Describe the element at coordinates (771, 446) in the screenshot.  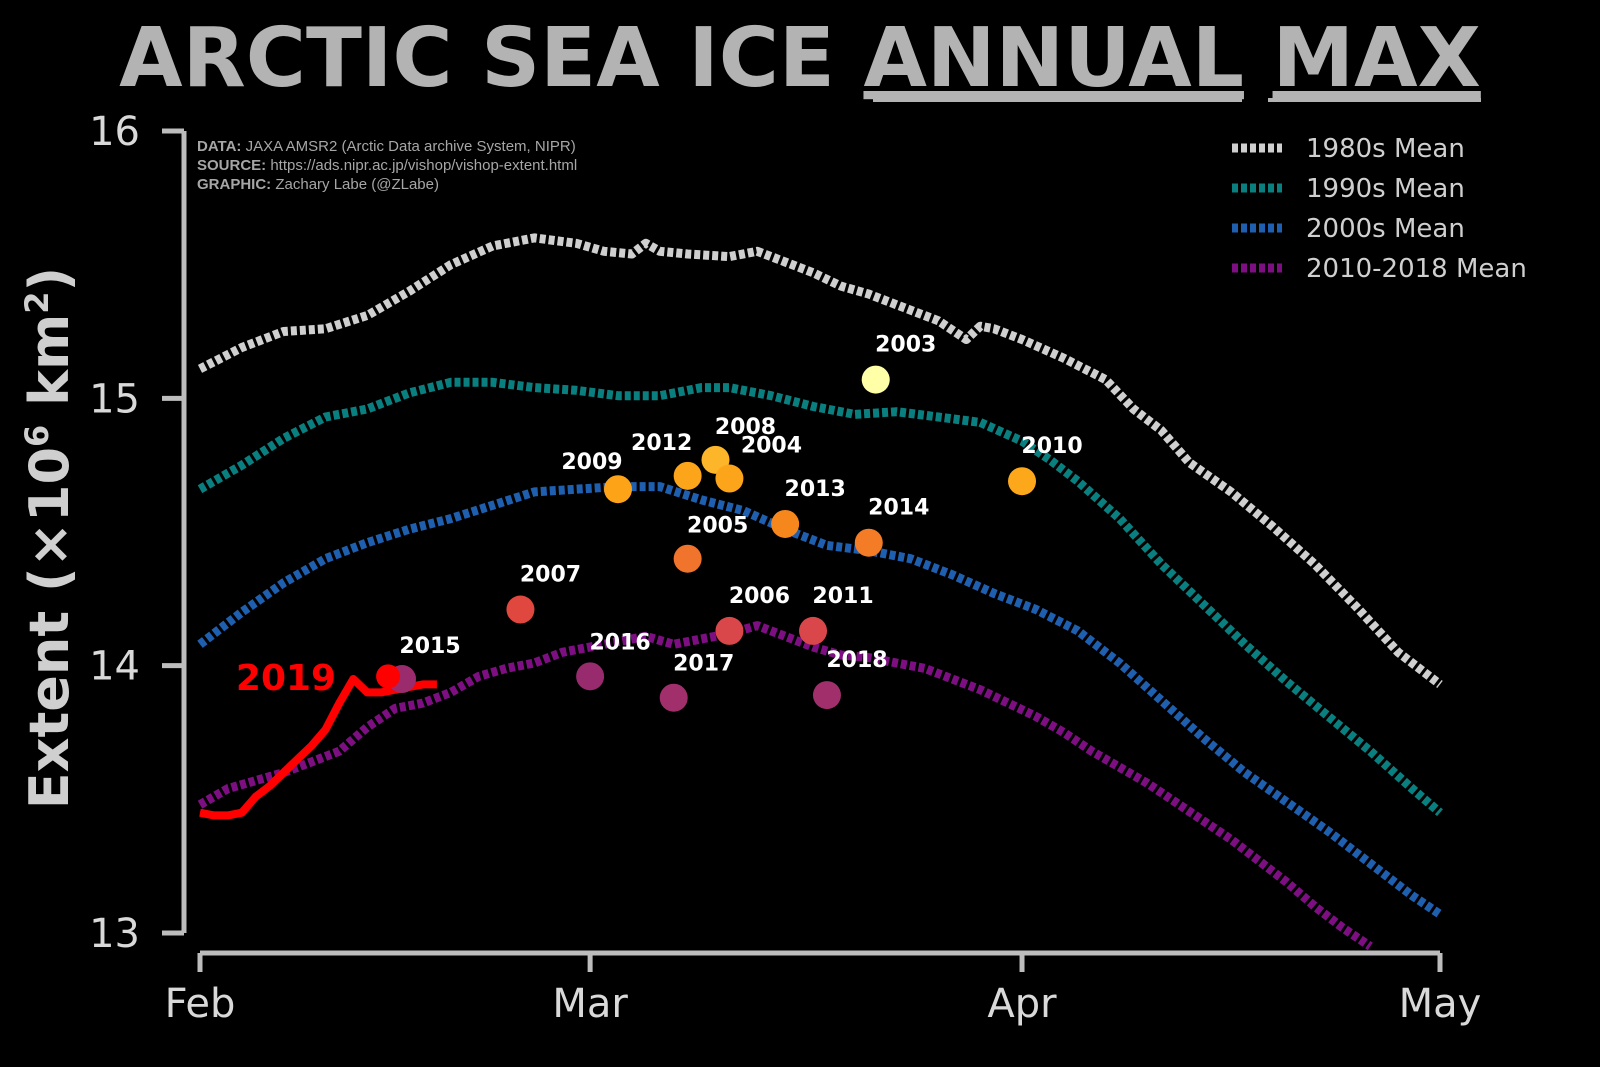
I see `max-point-label-2004: 2004` at that location.